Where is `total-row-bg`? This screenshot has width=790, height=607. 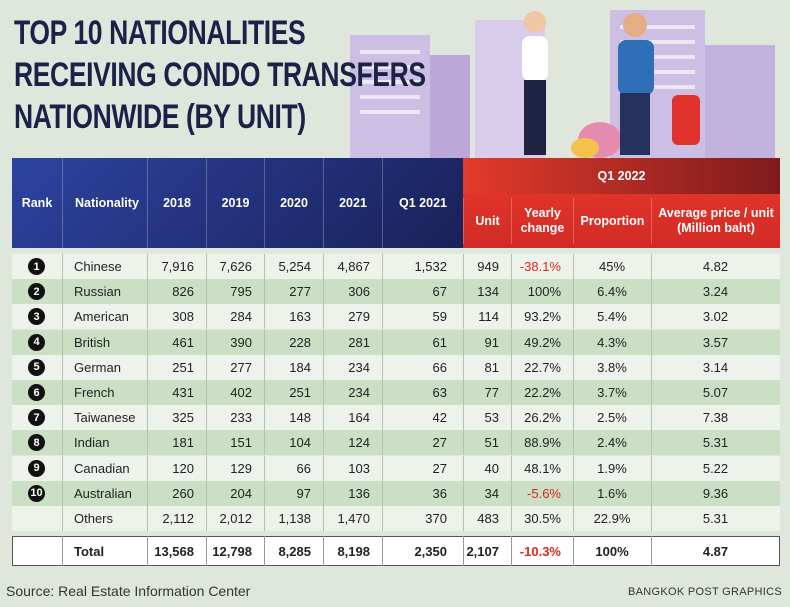 total-row-bg is located at coordinates (396, 551).